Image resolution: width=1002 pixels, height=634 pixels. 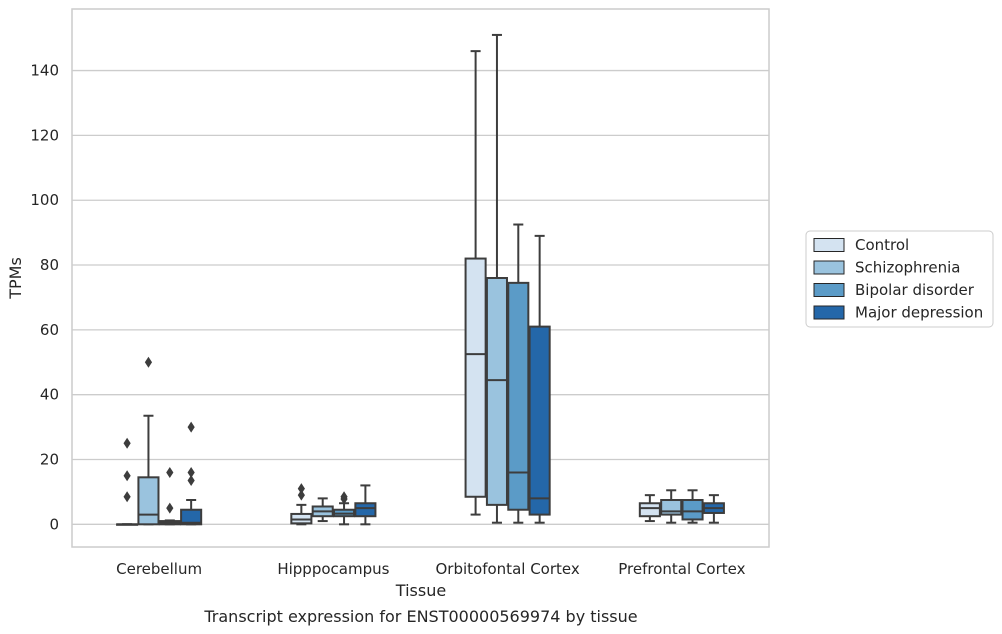 What do you see at coordinates (44, 298) in the screenshot?
I see `y-tick-labels: 0 20 40 60 80 100 120 140` at bounding box center [44, 298].